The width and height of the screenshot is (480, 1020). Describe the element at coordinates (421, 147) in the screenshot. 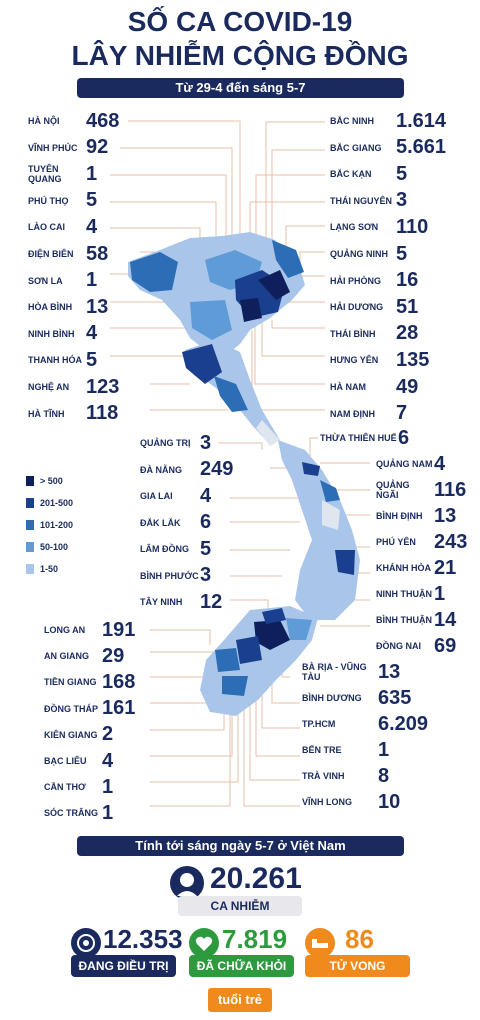

I see `province-cases: 5.661` at that location.